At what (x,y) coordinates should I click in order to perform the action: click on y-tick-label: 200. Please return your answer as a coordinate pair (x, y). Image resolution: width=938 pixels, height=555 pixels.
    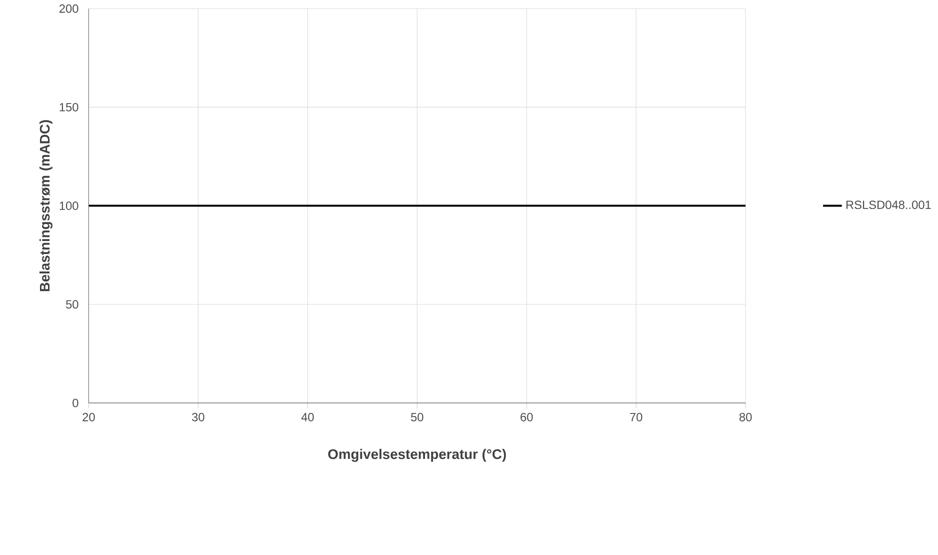
    Looking at the image, I should click on (68, 8).